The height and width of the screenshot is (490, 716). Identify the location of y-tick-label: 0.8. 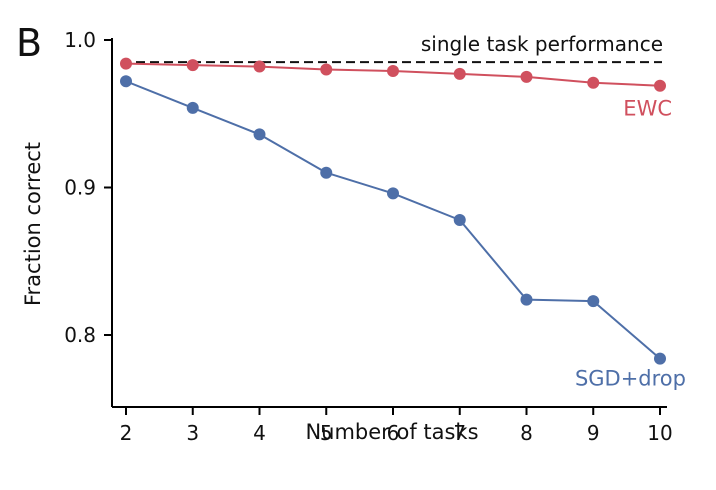
(80, 335).